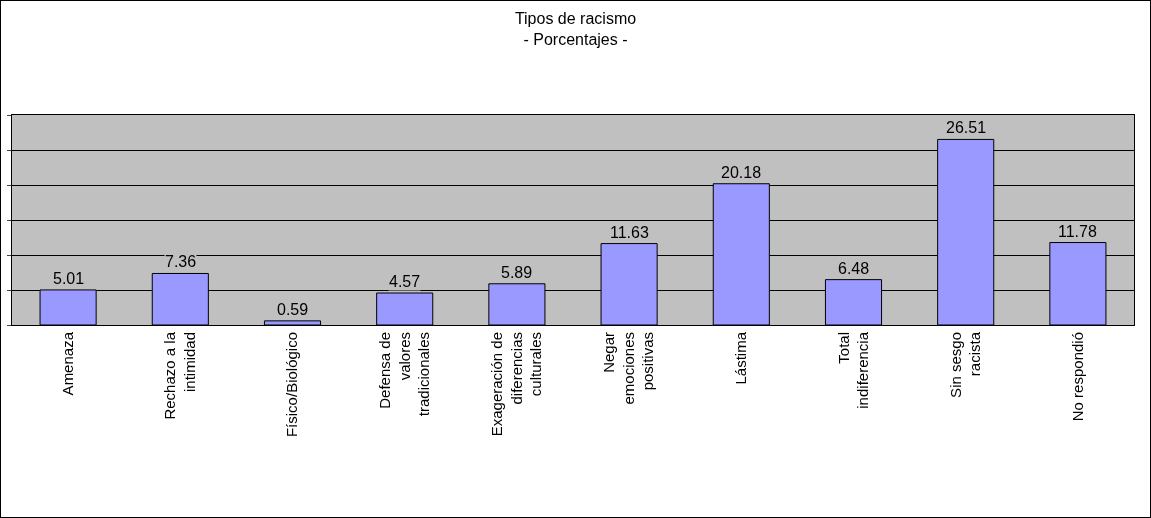 The height and width of the screenshot is (518, 1151). Describe the element at coordinates (293, 309) in the screenshot. I see `data-label: 0.59` at that location.